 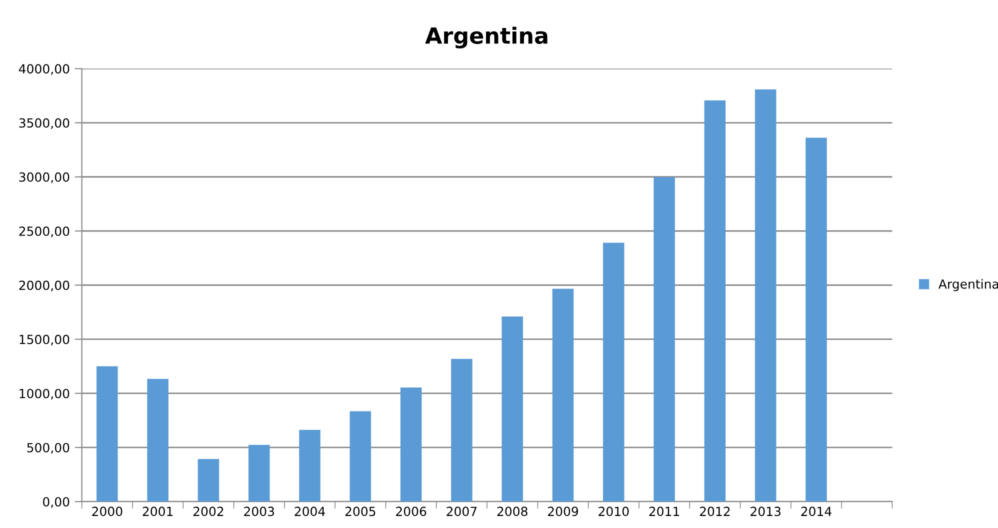 What do you see at coordinates (563, 511) in the screenshot?
I see `x-tick-label: 2009` at bounding box center [563, 511].